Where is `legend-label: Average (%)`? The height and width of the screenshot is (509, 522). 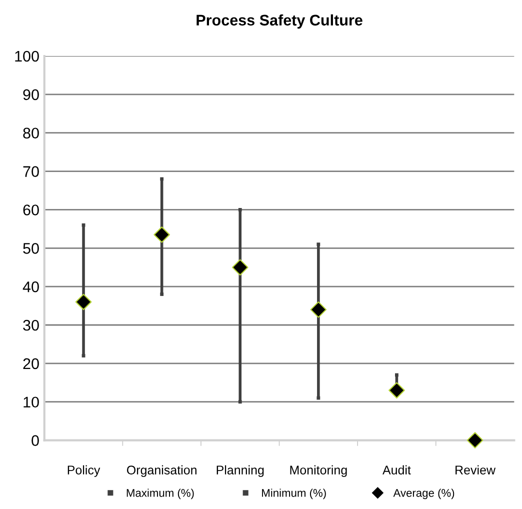 legend-label: Average (%) is located at coordinates (423, 494).